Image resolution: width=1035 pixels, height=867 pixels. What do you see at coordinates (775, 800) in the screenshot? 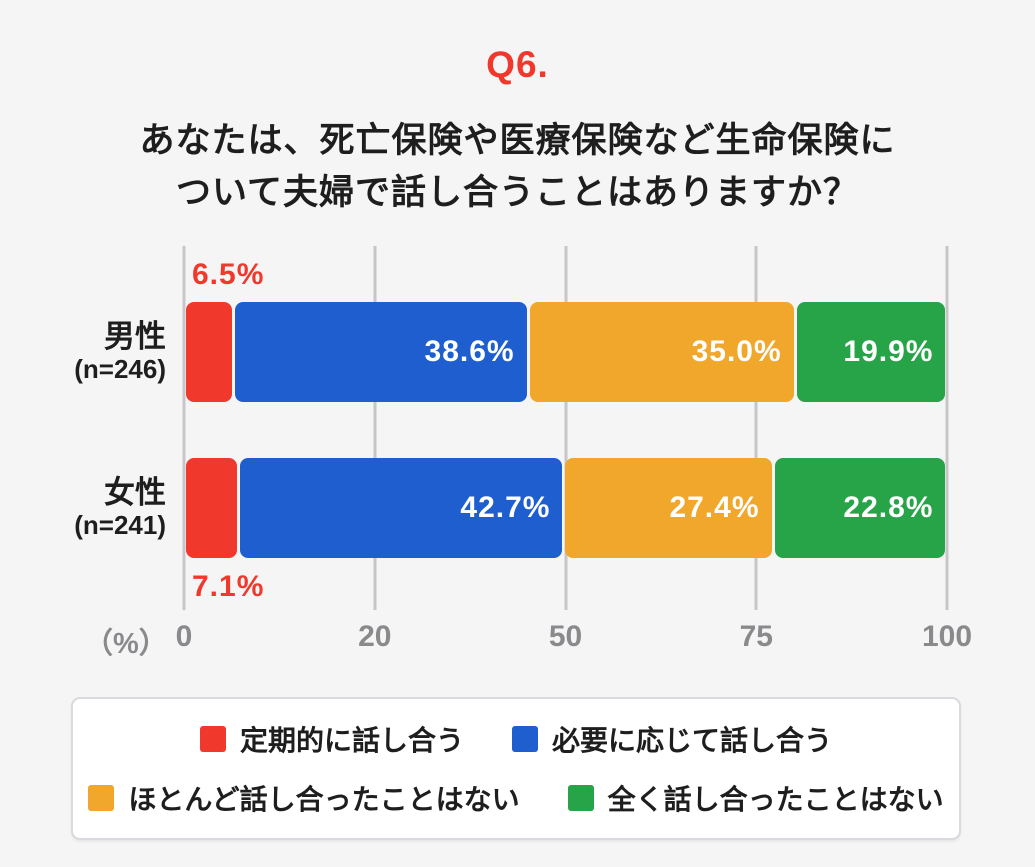
I see `legend-label: 全く話し合ったことはない` at bounding box center [775, 800].